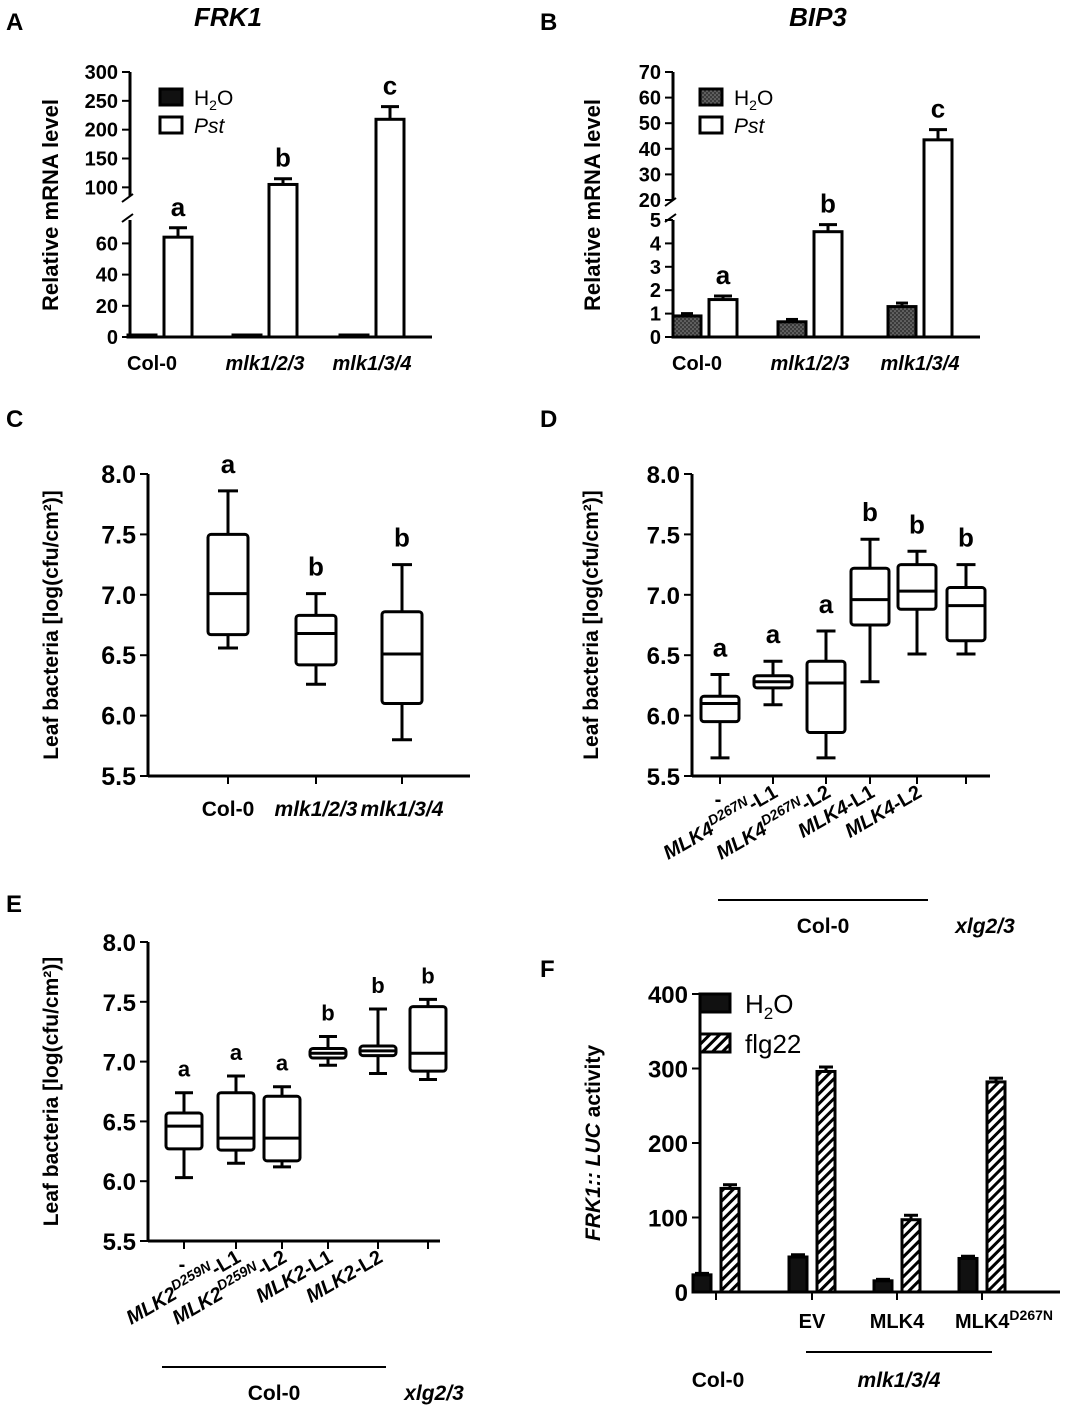 The image size is (1080, 1405). I want to click on legend-label: Pst, so click(210, 126).